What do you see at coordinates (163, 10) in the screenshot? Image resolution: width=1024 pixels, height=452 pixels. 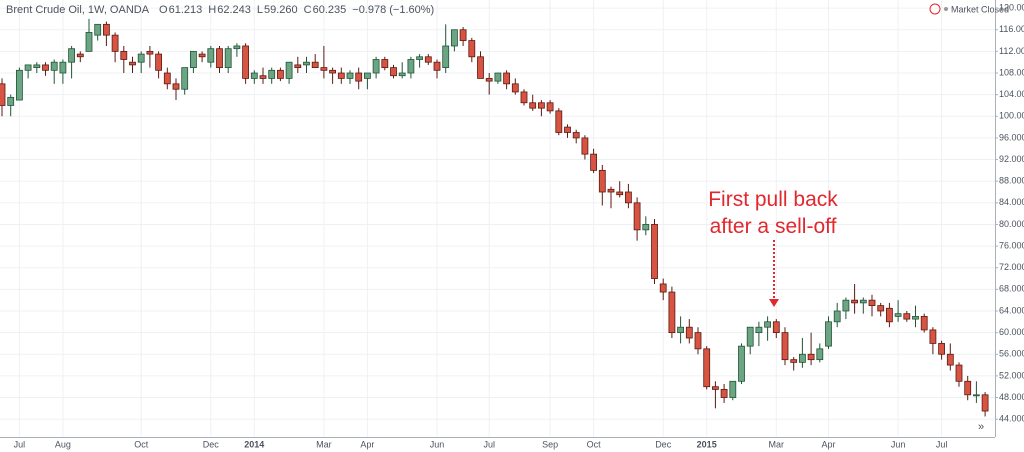 I see `readout-label: O` at bounding box center [163, 10].